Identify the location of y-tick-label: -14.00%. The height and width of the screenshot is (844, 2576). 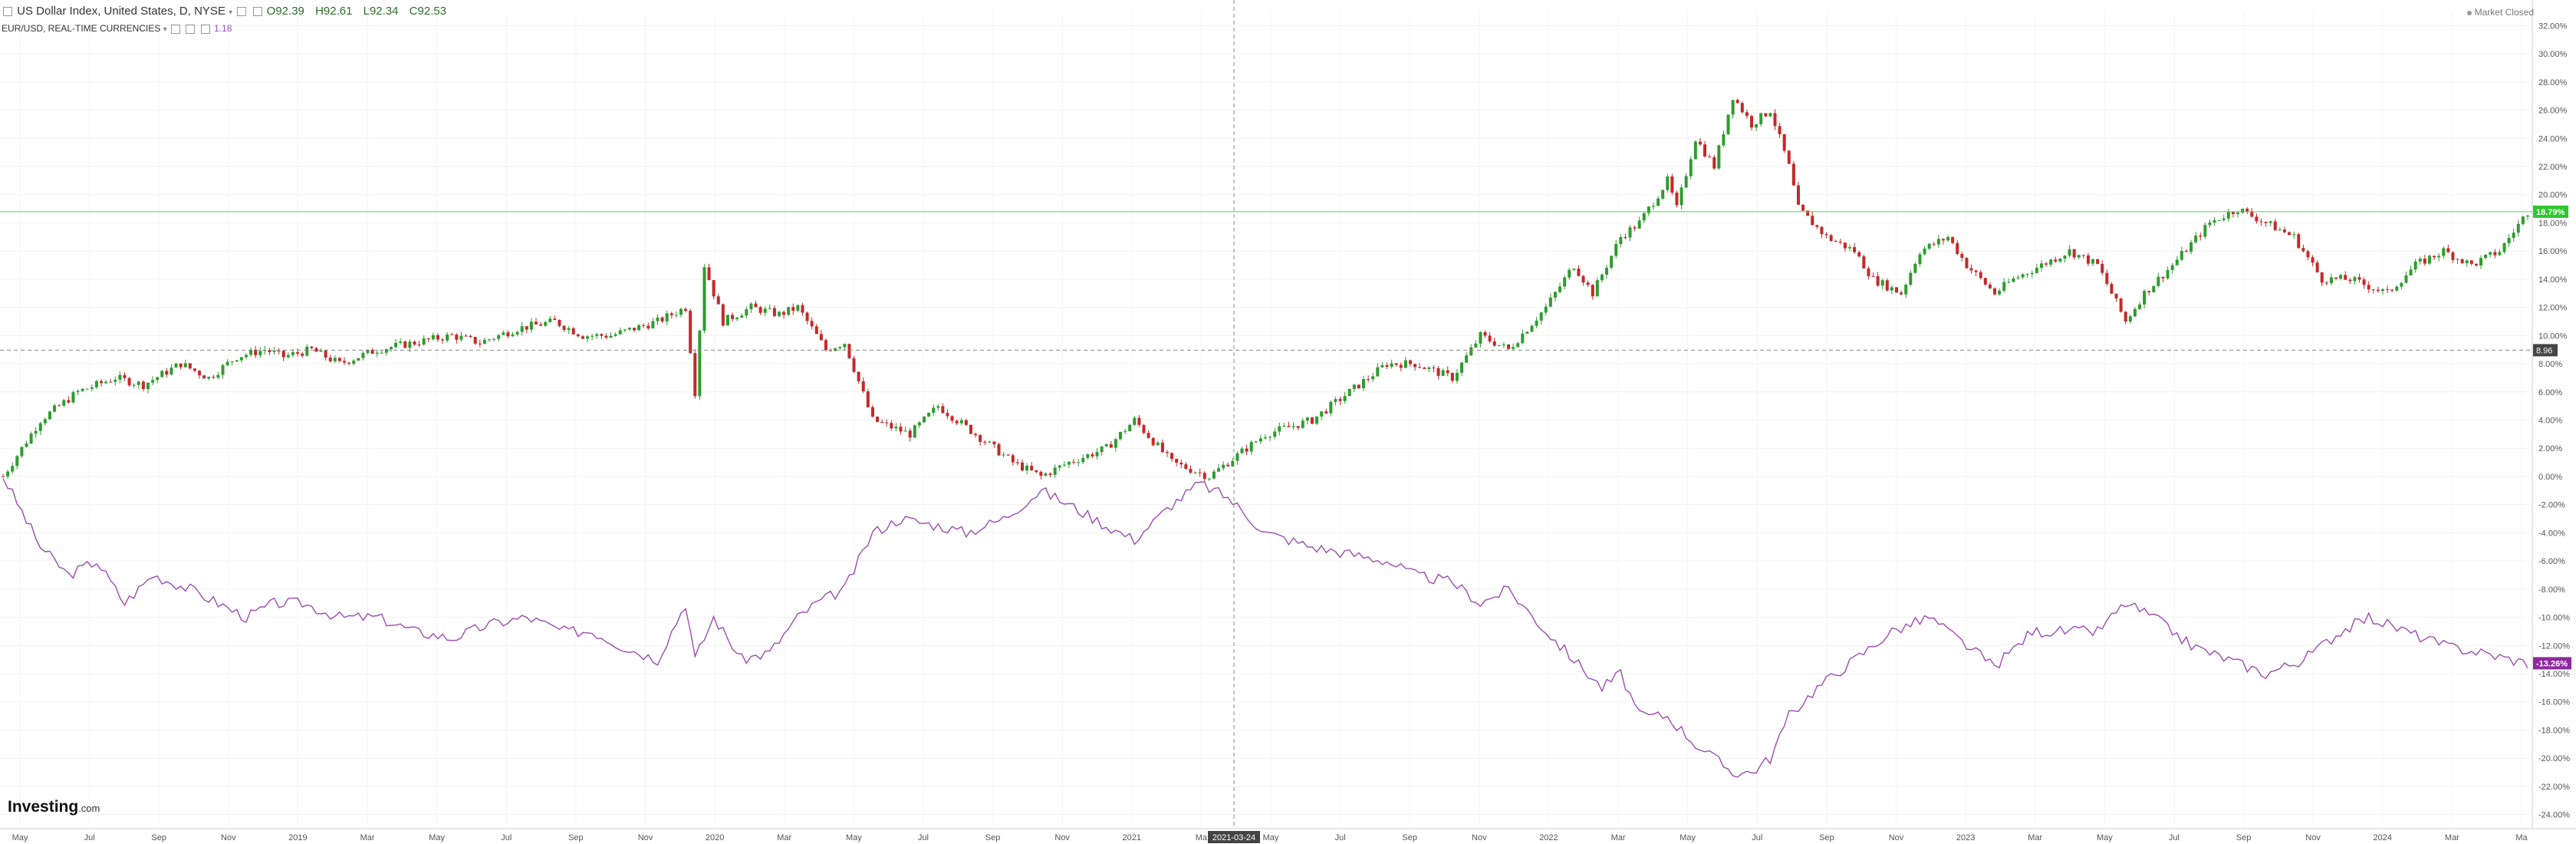
(2554, 674).